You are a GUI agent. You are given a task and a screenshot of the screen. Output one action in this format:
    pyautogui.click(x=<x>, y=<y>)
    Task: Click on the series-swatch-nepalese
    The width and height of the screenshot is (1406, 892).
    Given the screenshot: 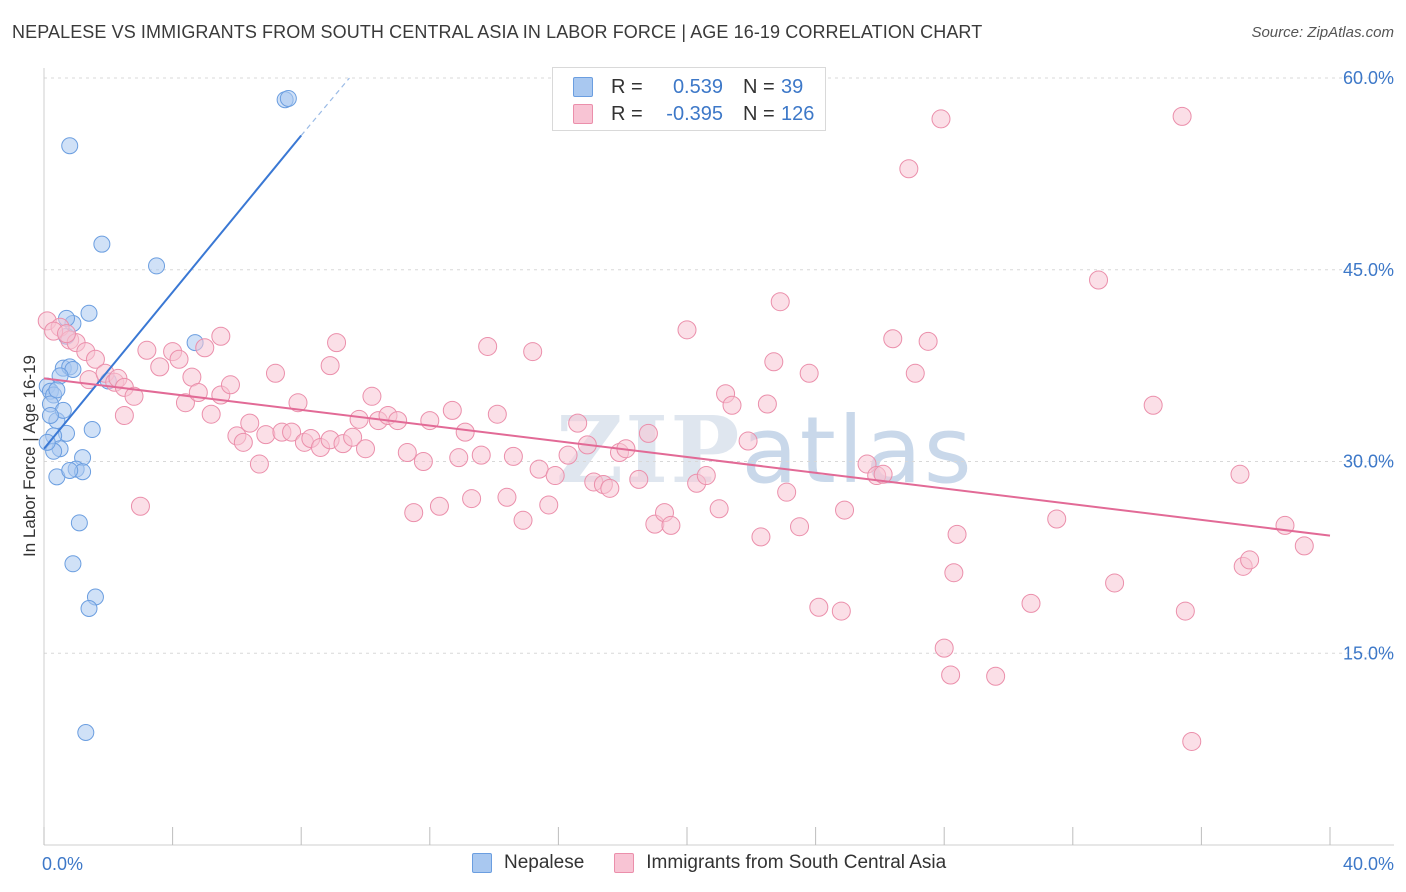 What is the action you would take?
    pyautogui.click(x=482, y=863)
    